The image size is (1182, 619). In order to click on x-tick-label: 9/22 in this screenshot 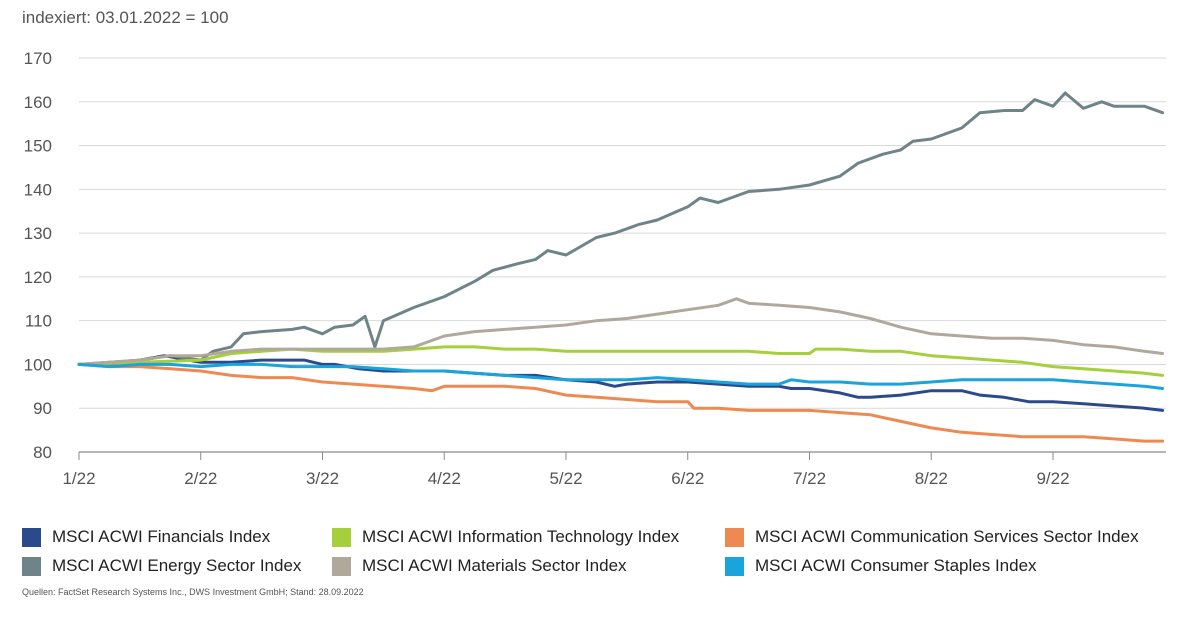, I will do `click(1052, 478)`.